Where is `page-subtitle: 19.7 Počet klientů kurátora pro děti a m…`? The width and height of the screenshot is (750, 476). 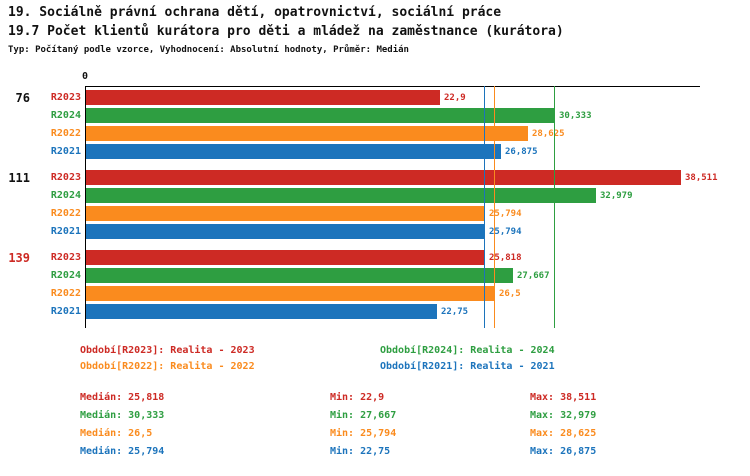
page-subtitle: 19.7 Počet klientů kurátora pro děti a m… is located at coordinates (286, 31).